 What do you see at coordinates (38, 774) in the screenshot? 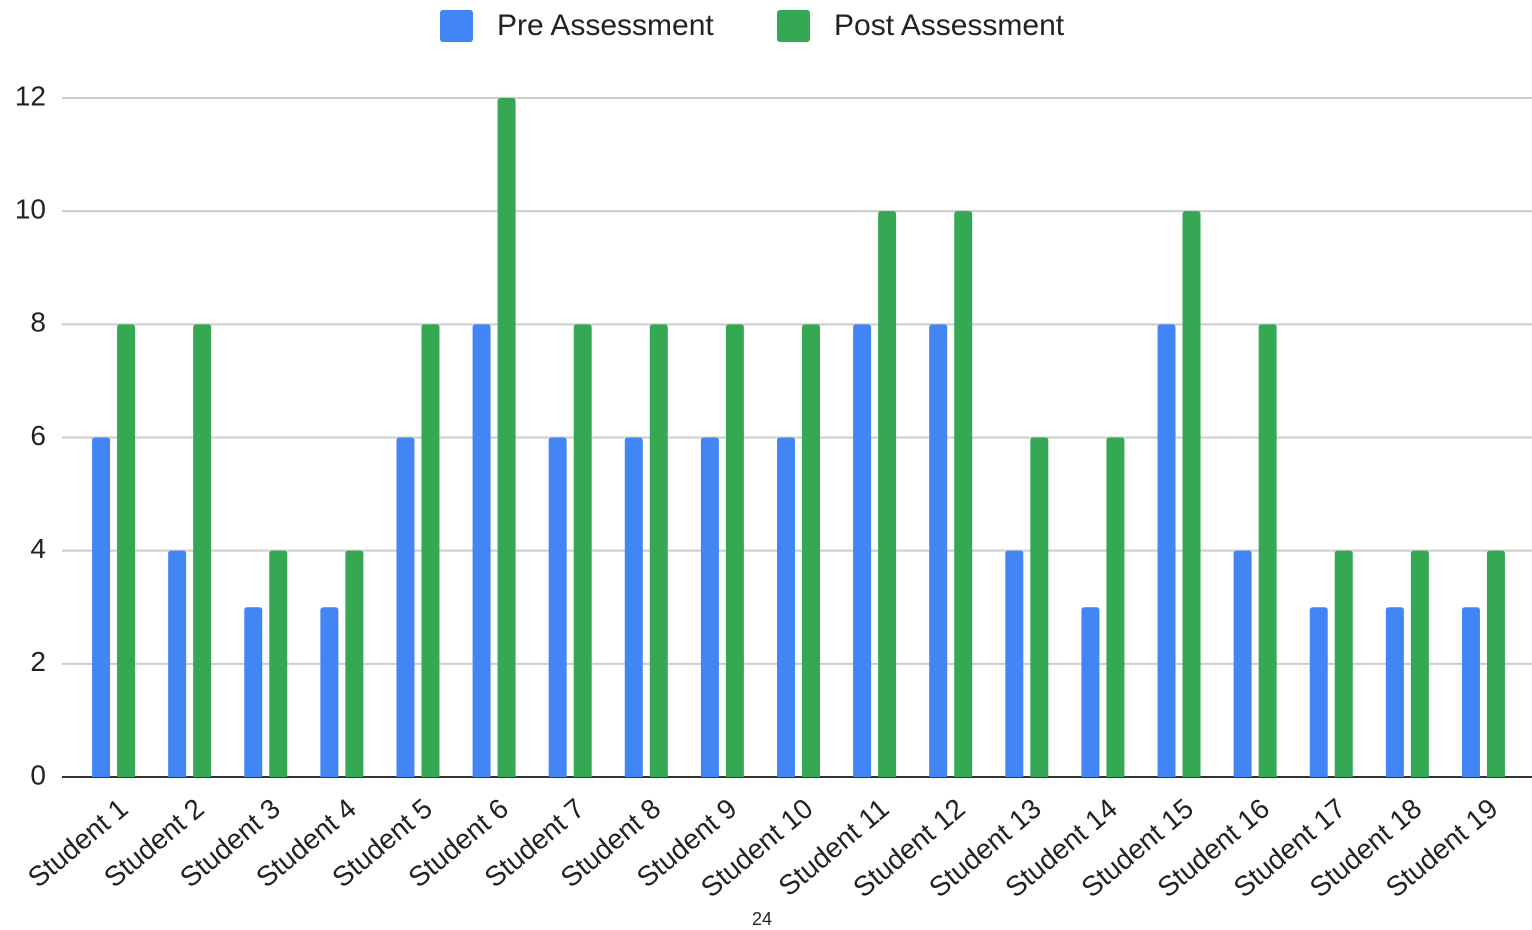
I see `y-tick-label: 0` at bounding box center [38, 774].